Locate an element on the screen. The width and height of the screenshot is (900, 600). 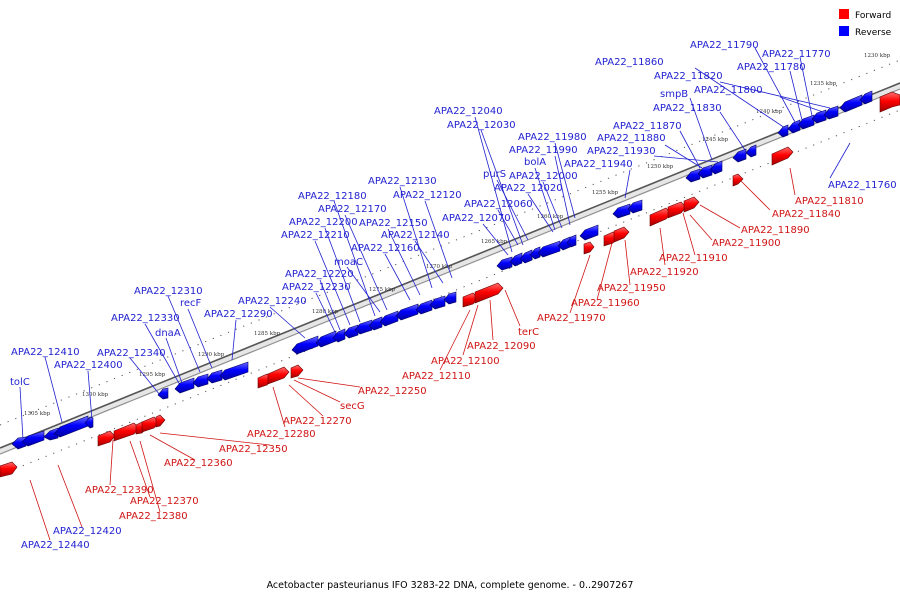
gene-label: APA22_11810 is located at coordinates (829, 201).